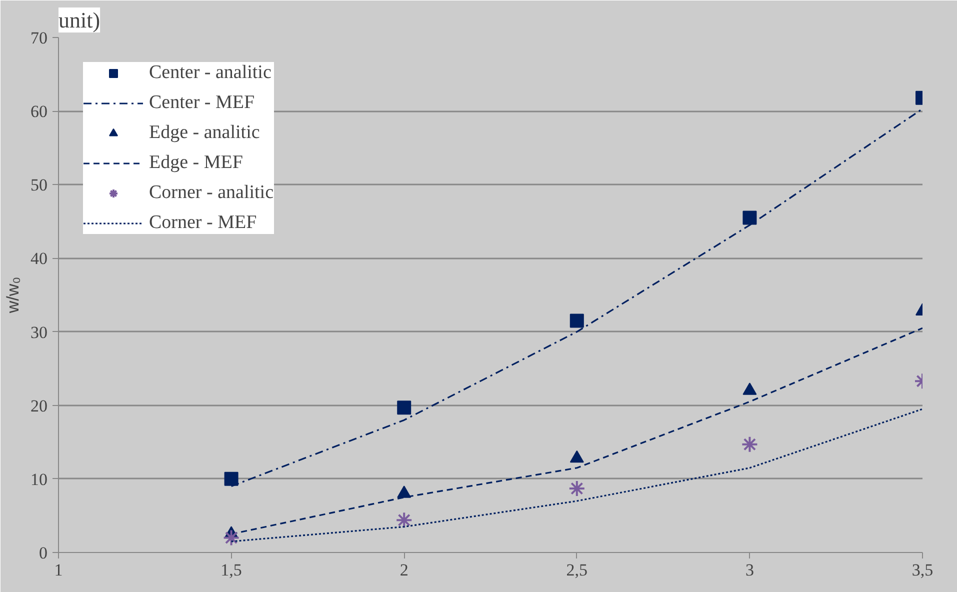  Describe the element at coordinates (196, 163) in the screenshot. I see `legend-label: Edge - MEF` at that location.